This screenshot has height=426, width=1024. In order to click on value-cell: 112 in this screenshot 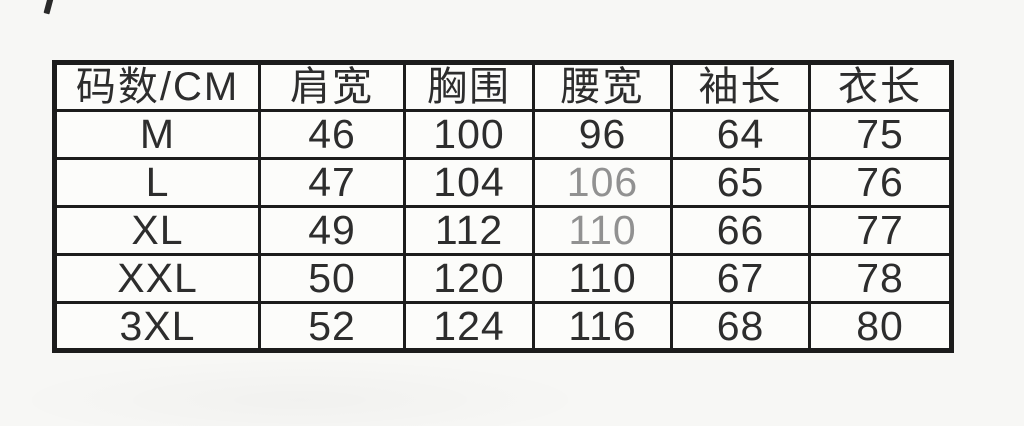, I will do `click(469, 230)`.